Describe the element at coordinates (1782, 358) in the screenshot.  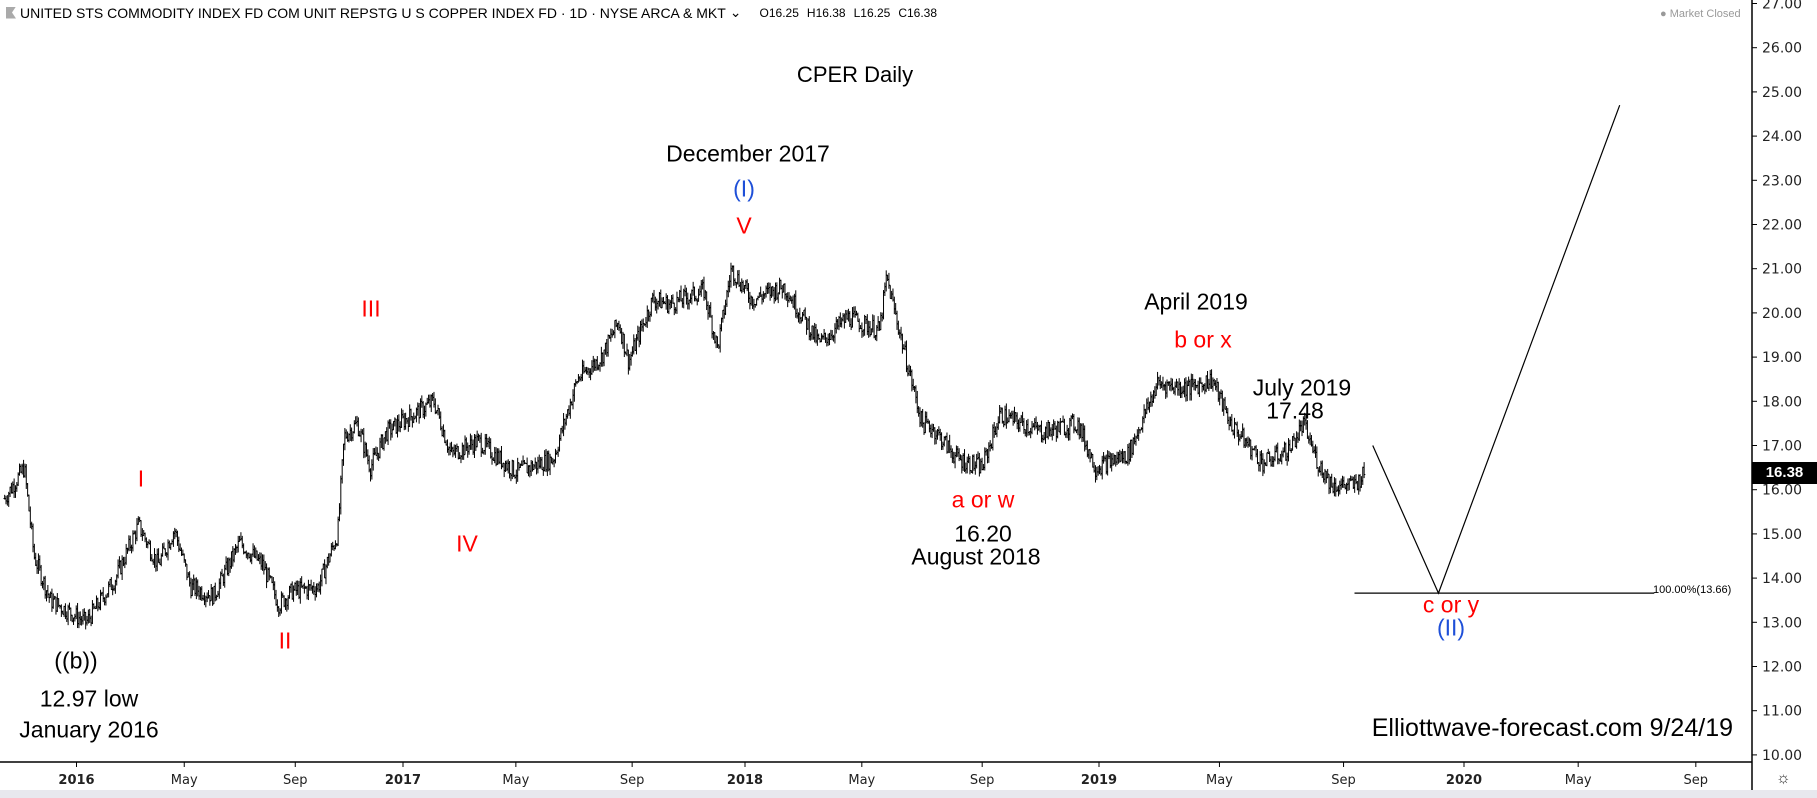
I see `y-tick-label: 19.00` at that location.